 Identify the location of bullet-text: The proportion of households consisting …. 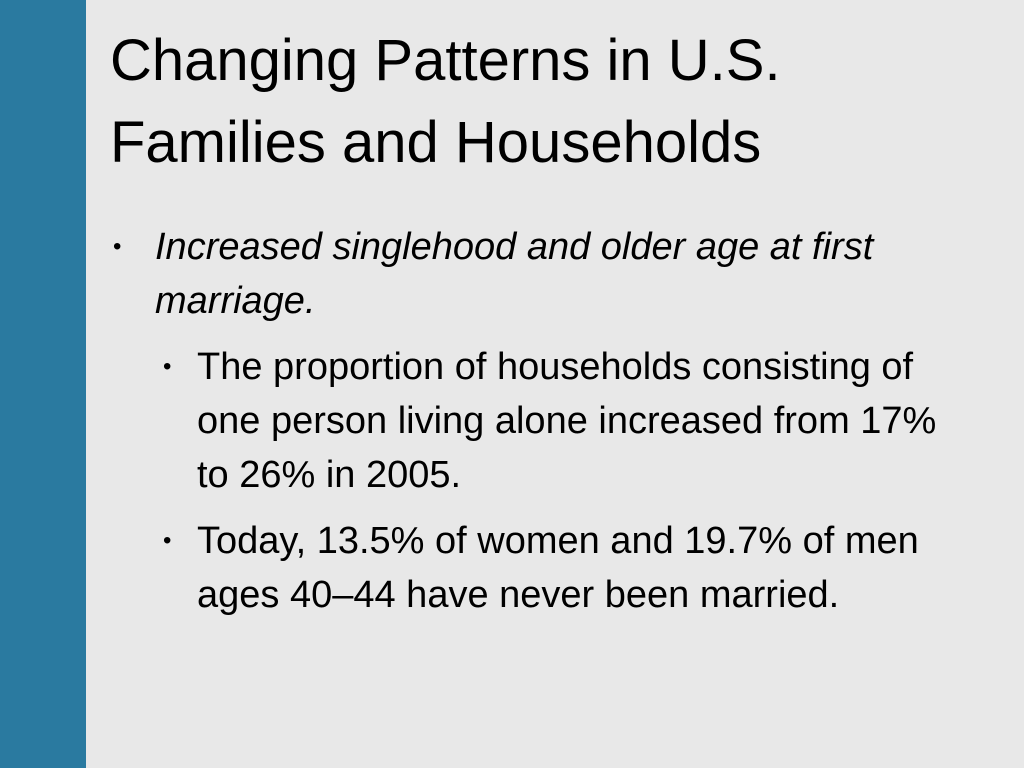
(567, 421).